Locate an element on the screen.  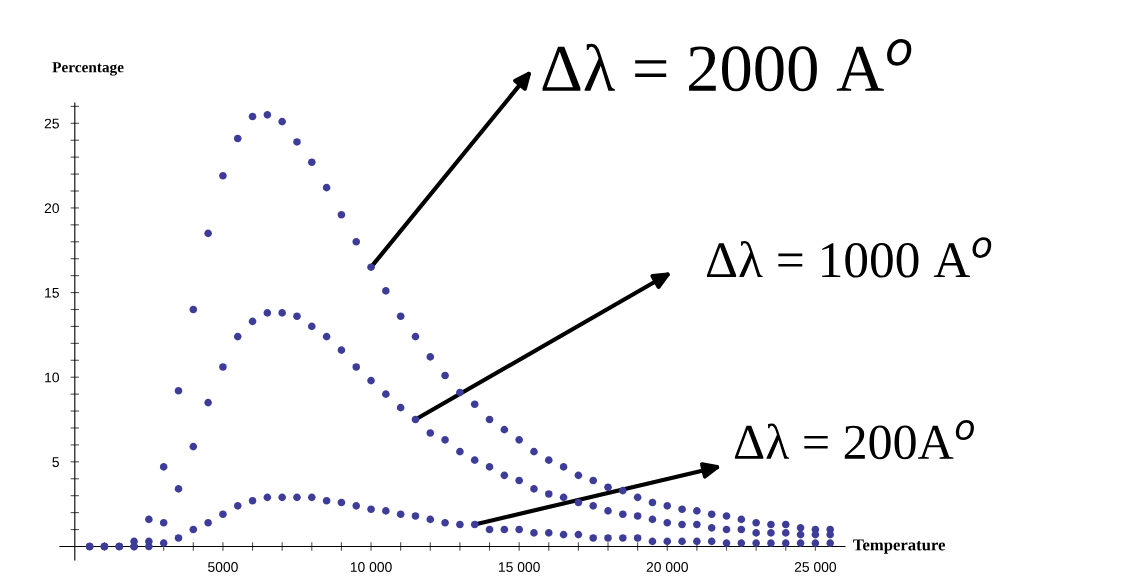
y-tick-label: 20 is located at coordinates (51, 208).